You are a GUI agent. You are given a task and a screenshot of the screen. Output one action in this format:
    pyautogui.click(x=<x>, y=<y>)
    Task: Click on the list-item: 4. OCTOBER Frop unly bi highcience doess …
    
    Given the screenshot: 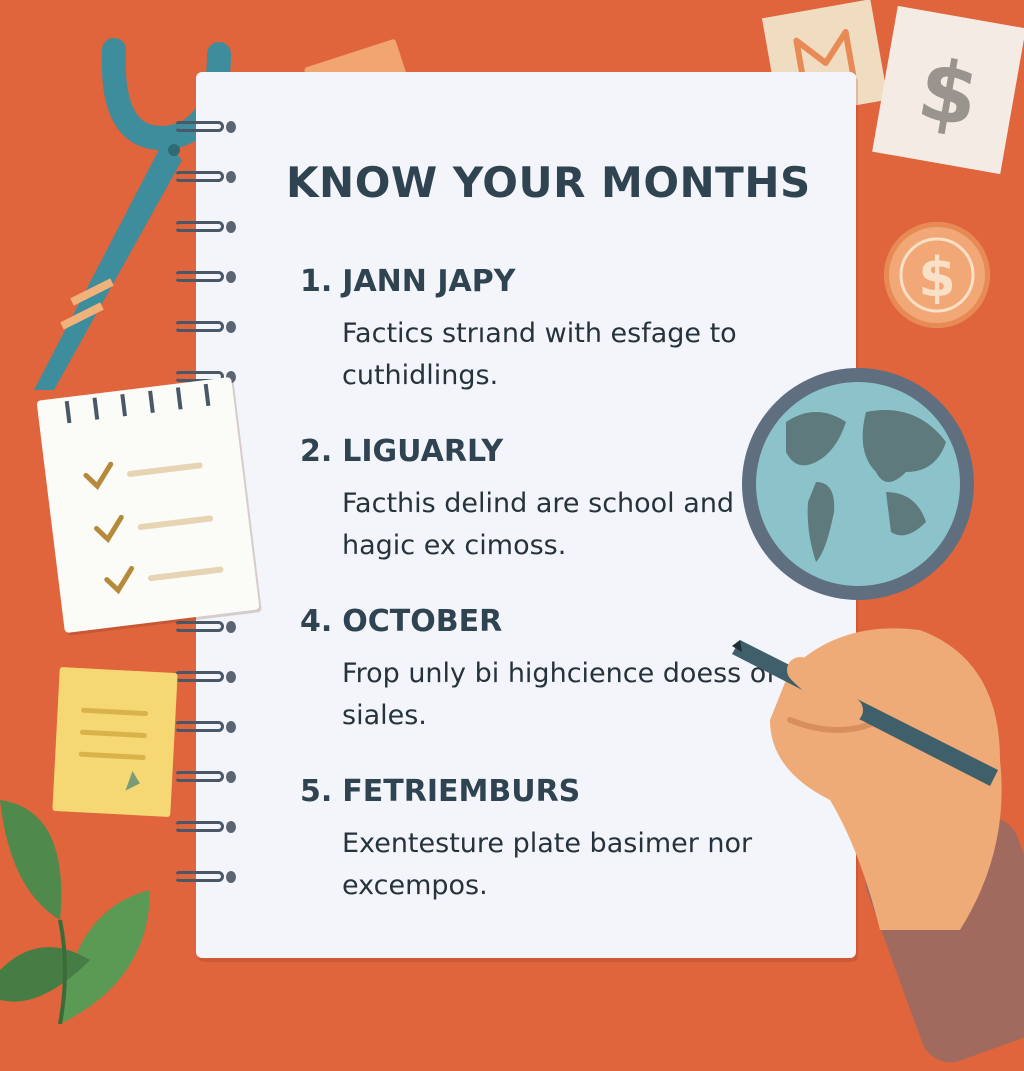 What is the action you would take?
    pyautogui.click(x=550, y=670)
    